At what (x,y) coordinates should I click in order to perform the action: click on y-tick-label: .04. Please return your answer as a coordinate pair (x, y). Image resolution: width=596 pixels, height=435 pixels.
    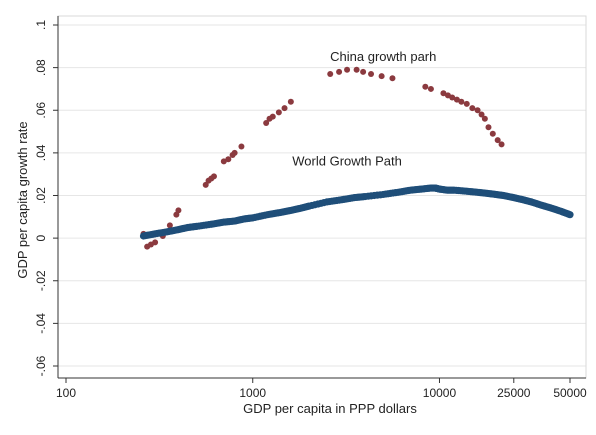
    Looking at the image, I should click on (41, 152).